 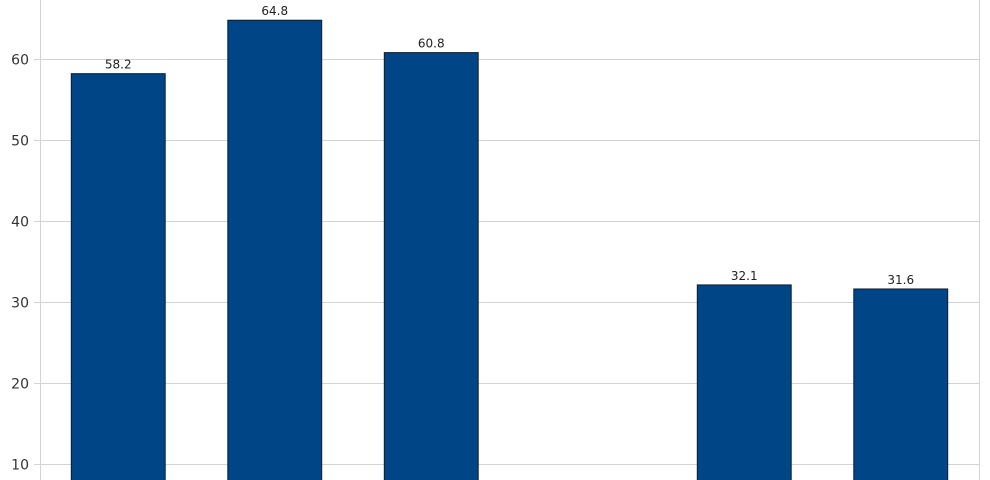 I want to click on y-tick-label: 60, so click(x=20, y=61).